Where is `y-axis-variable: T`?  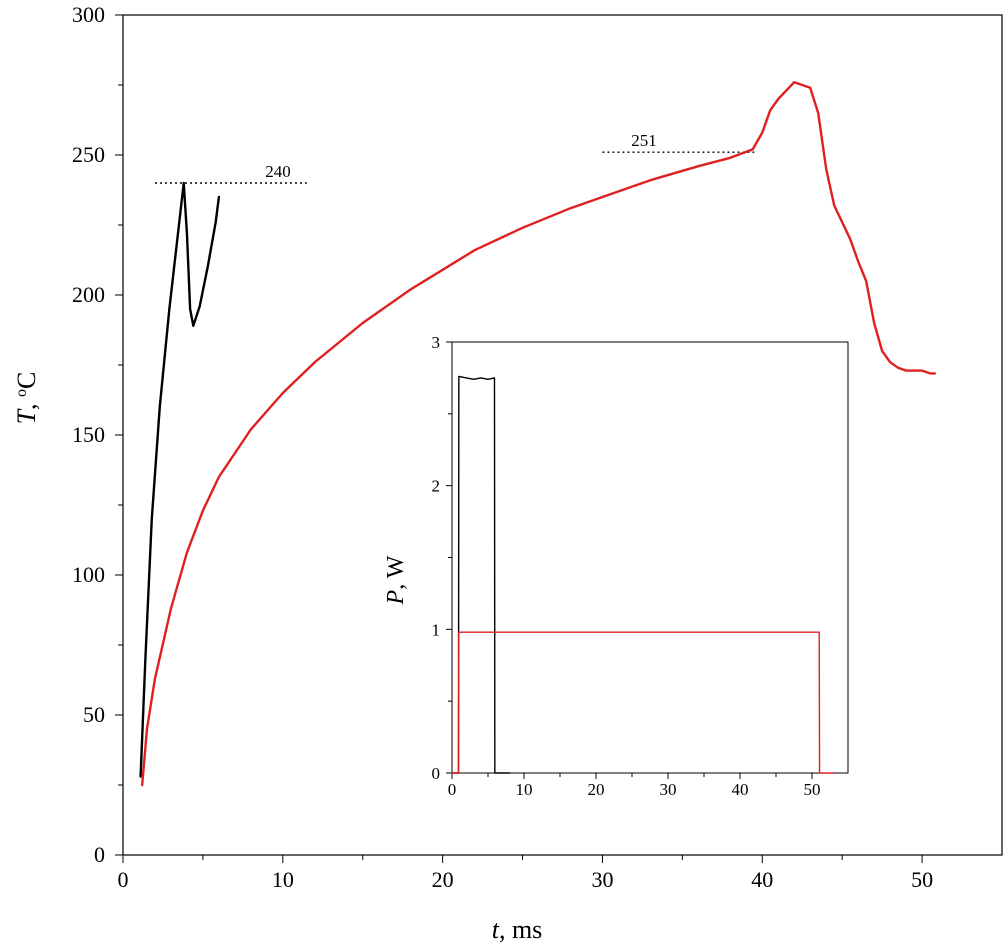 y-axis-variable: T is located at coordinates (26, 416).